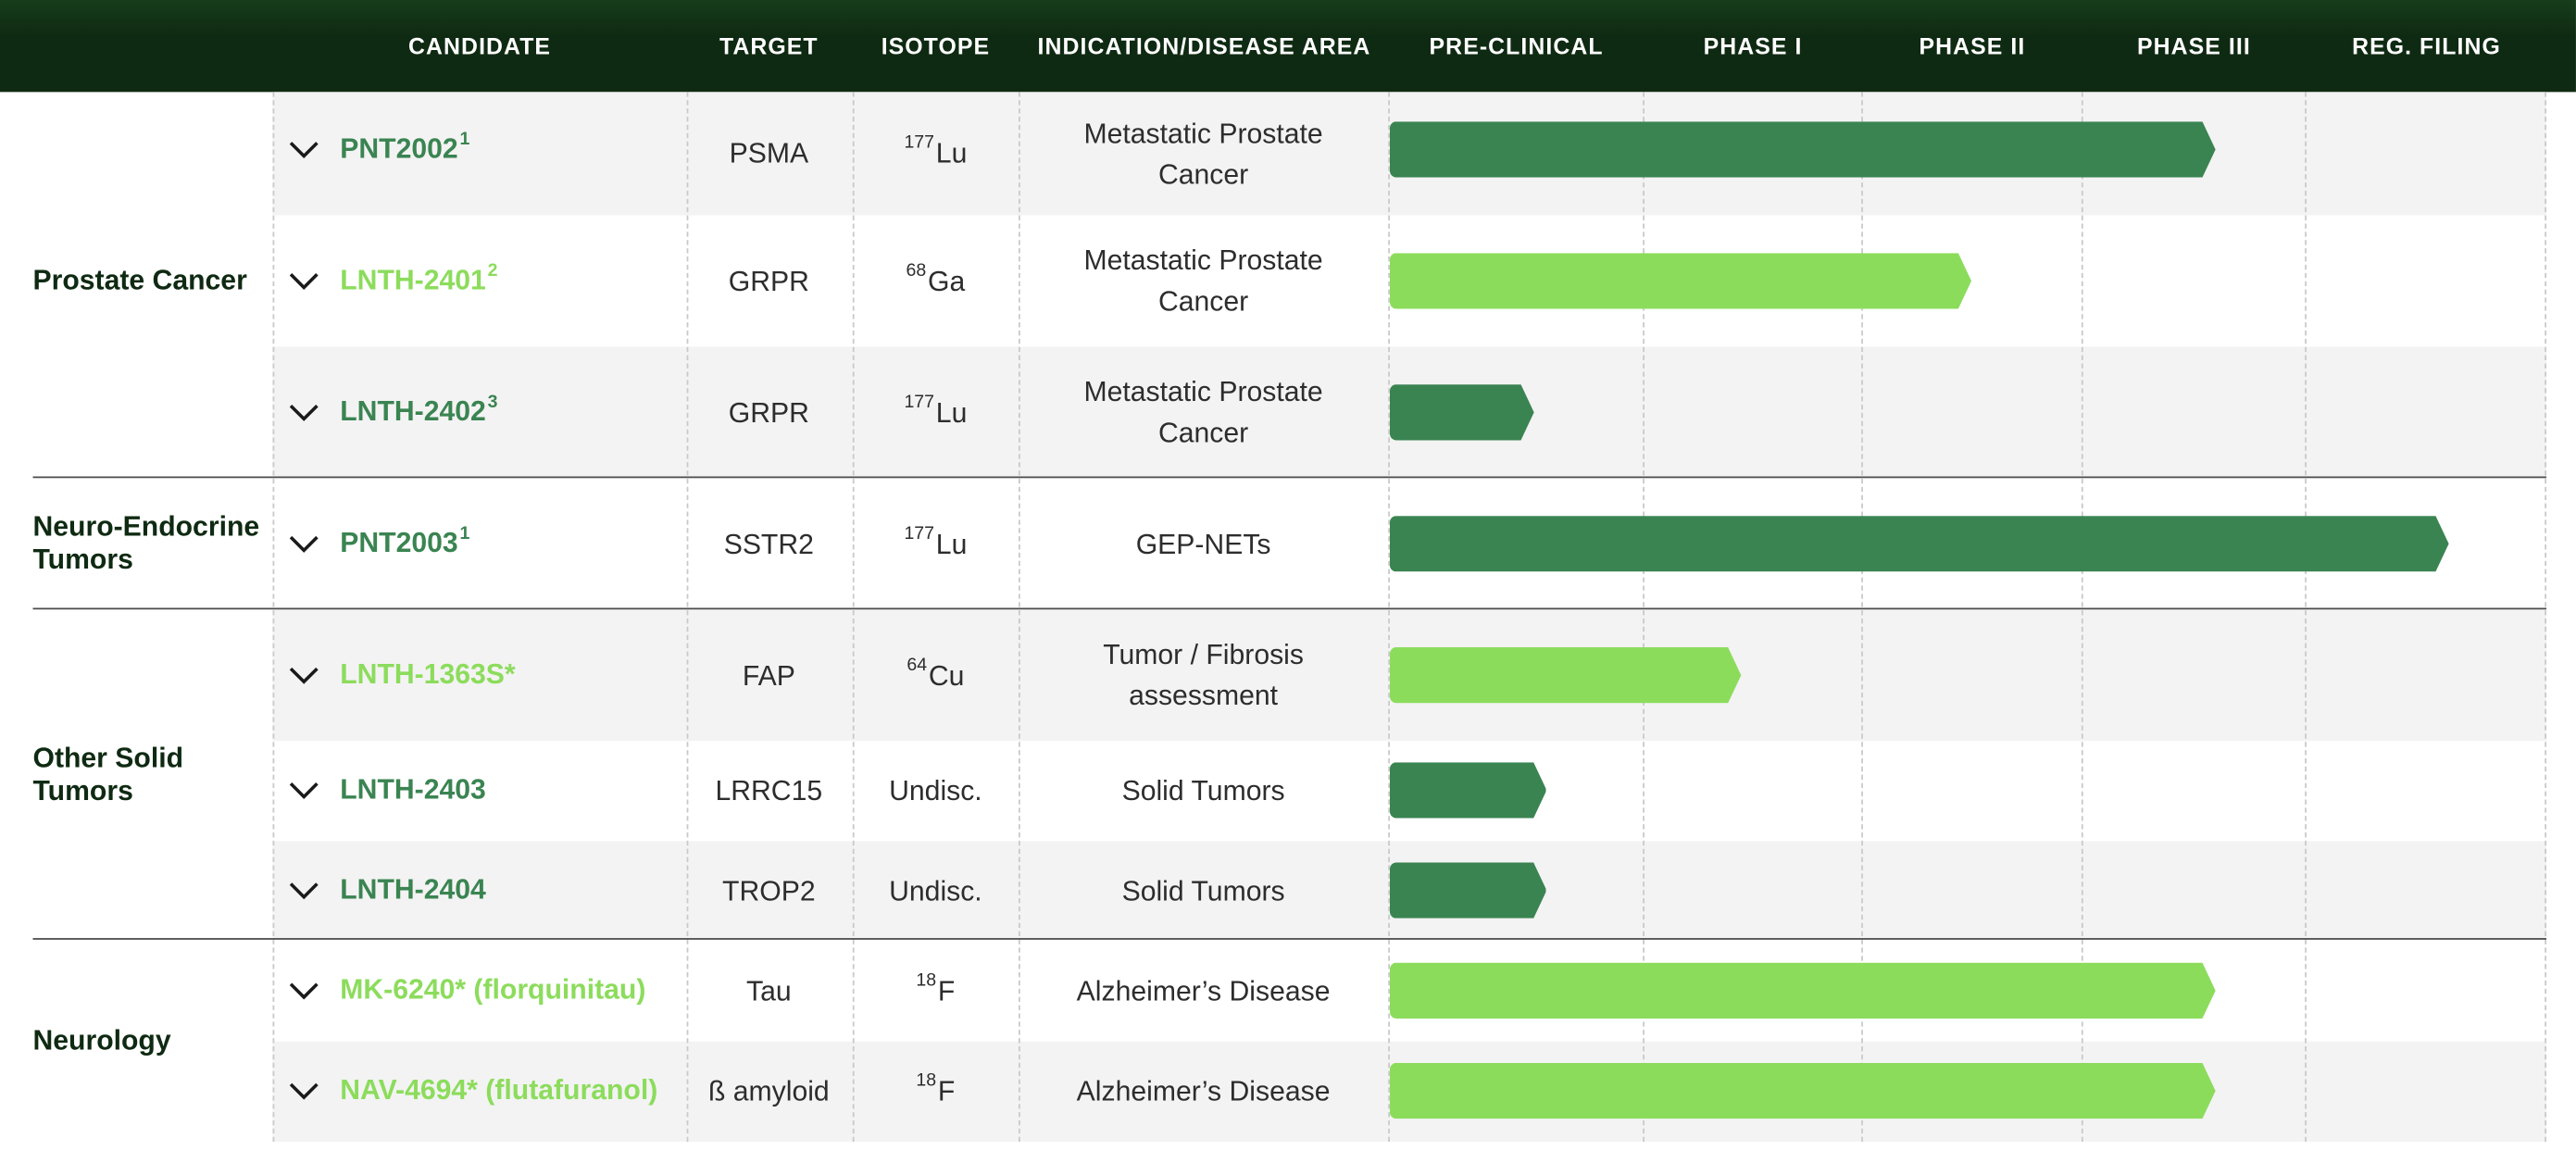 The height and width of the screenshot is (1163, 2576). Describe the element at coordinates (2194, 45) in the screenshot. I see `header-phase-3: PHASE III` at that location.